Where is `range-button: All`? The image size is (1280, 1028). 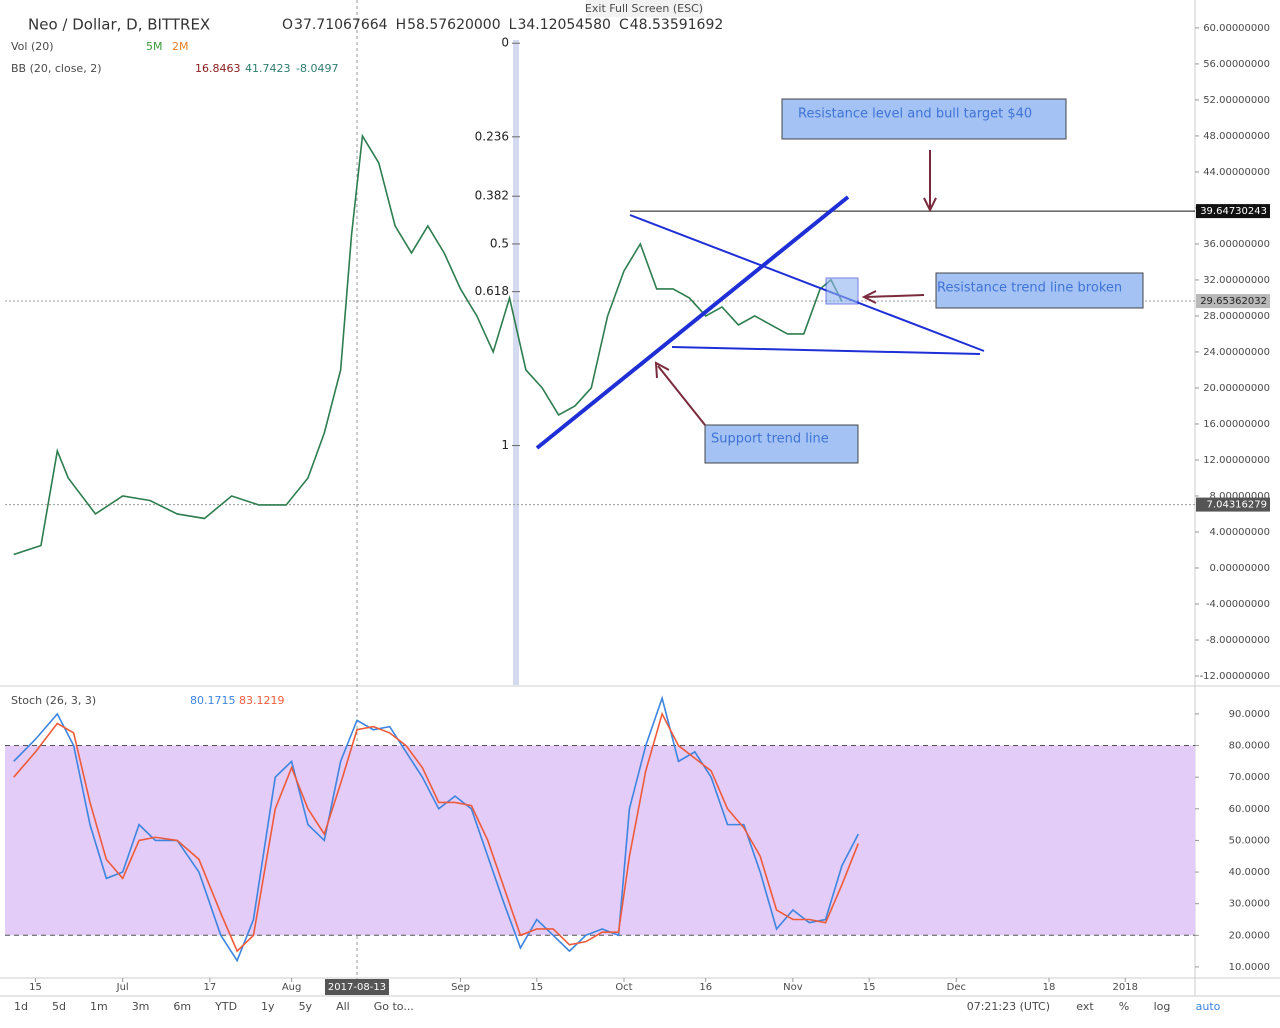 range-button: All is located at coordinates (343, 1006).